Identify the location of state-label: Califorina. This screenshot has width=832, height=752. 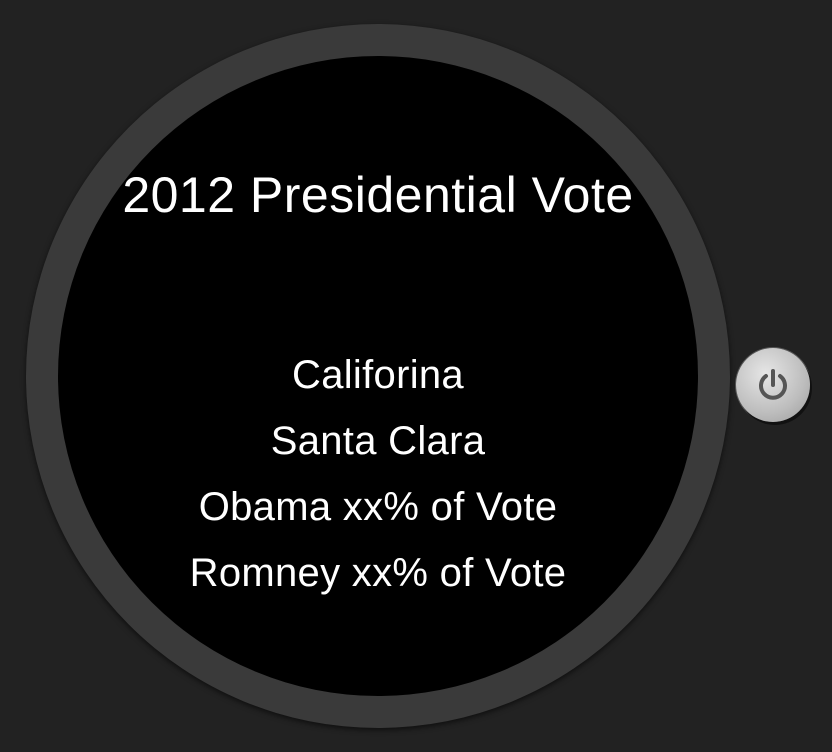
(378, 375).